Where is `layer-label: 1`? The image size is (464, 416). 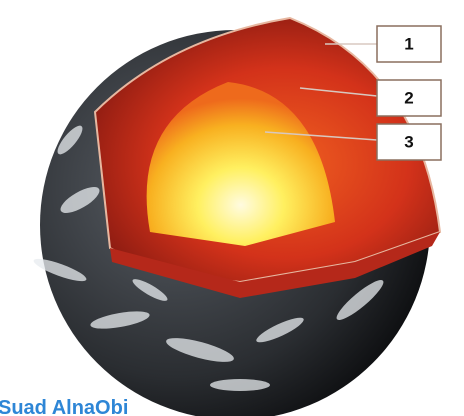 layer-label: 1 is located at coordinates (408, 43).